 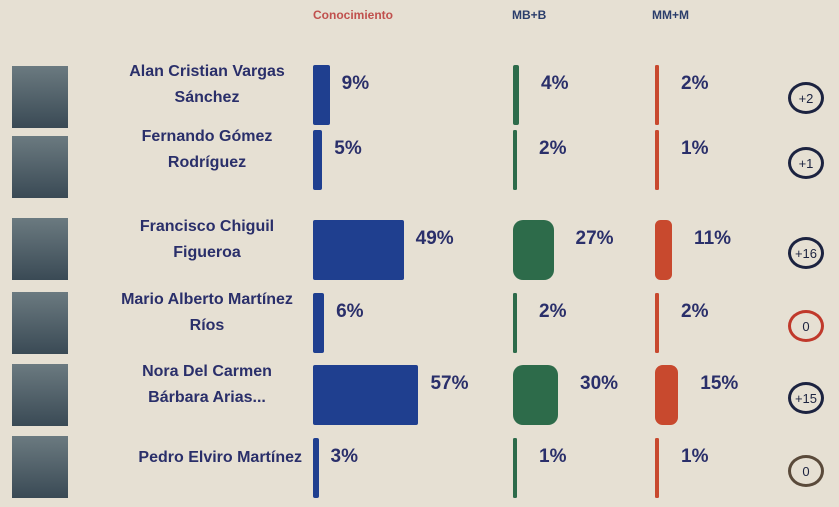 I want to click on difference-badge: +2, so click(x=806, y=98).